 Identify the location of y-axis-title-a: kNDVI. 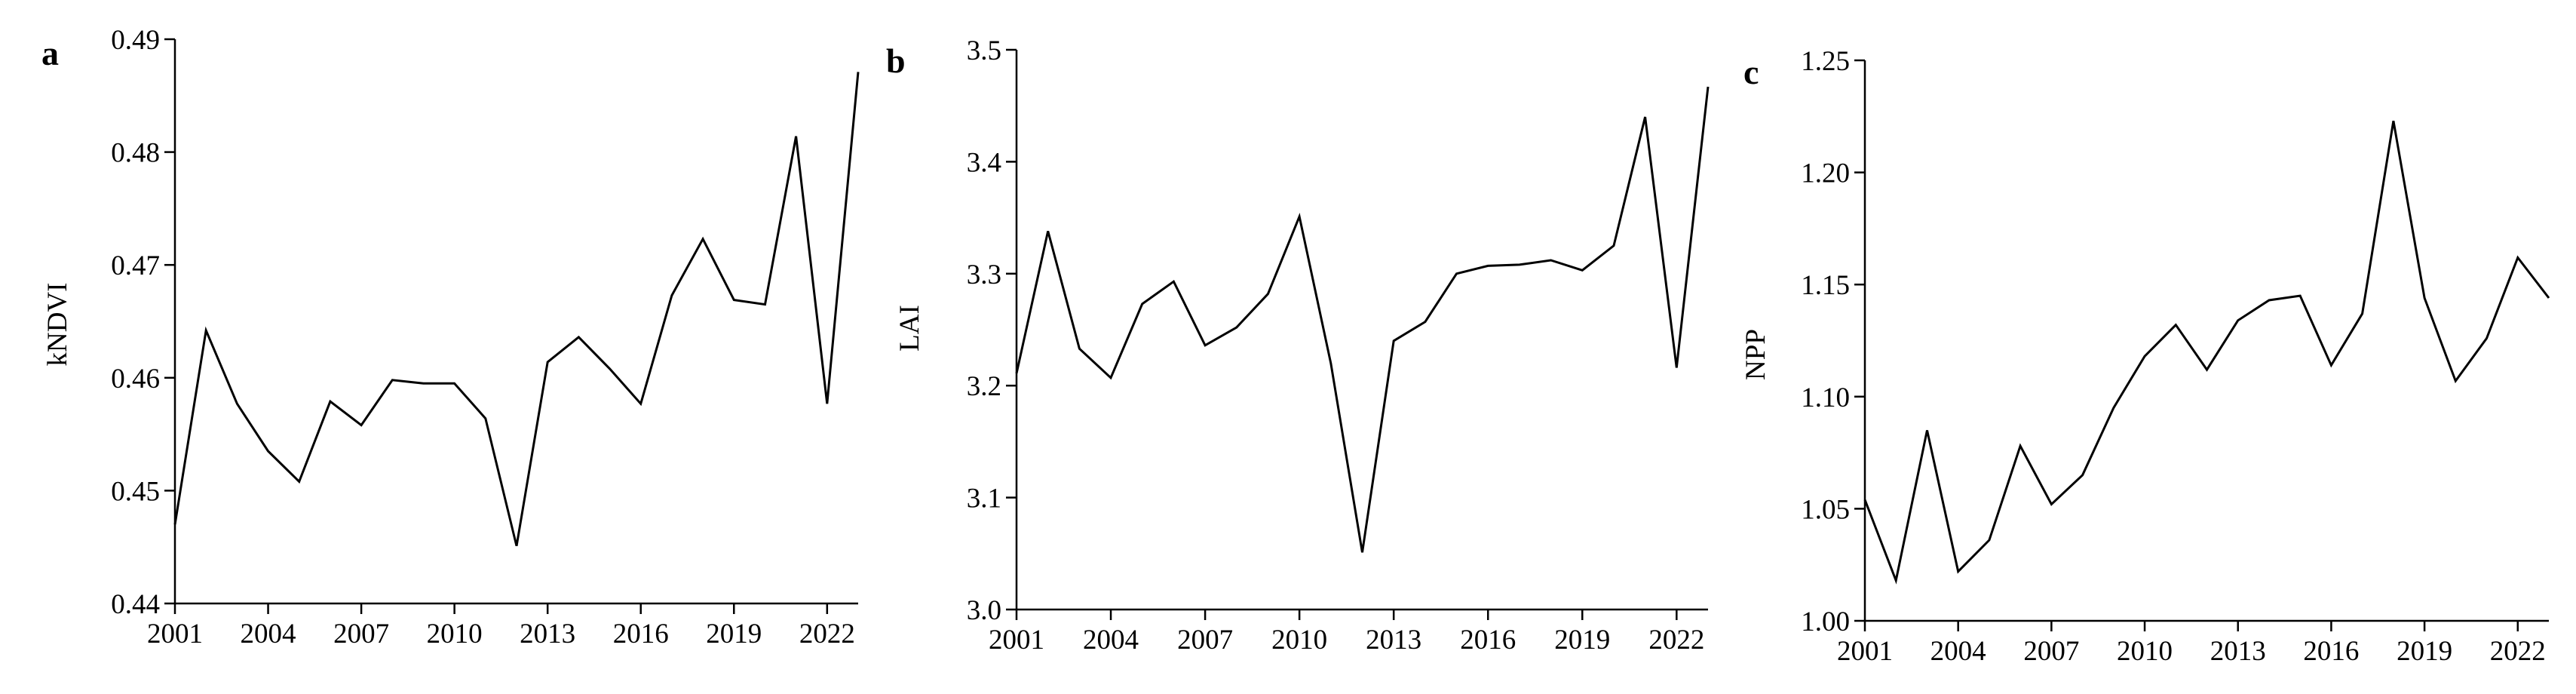
(57, 325).